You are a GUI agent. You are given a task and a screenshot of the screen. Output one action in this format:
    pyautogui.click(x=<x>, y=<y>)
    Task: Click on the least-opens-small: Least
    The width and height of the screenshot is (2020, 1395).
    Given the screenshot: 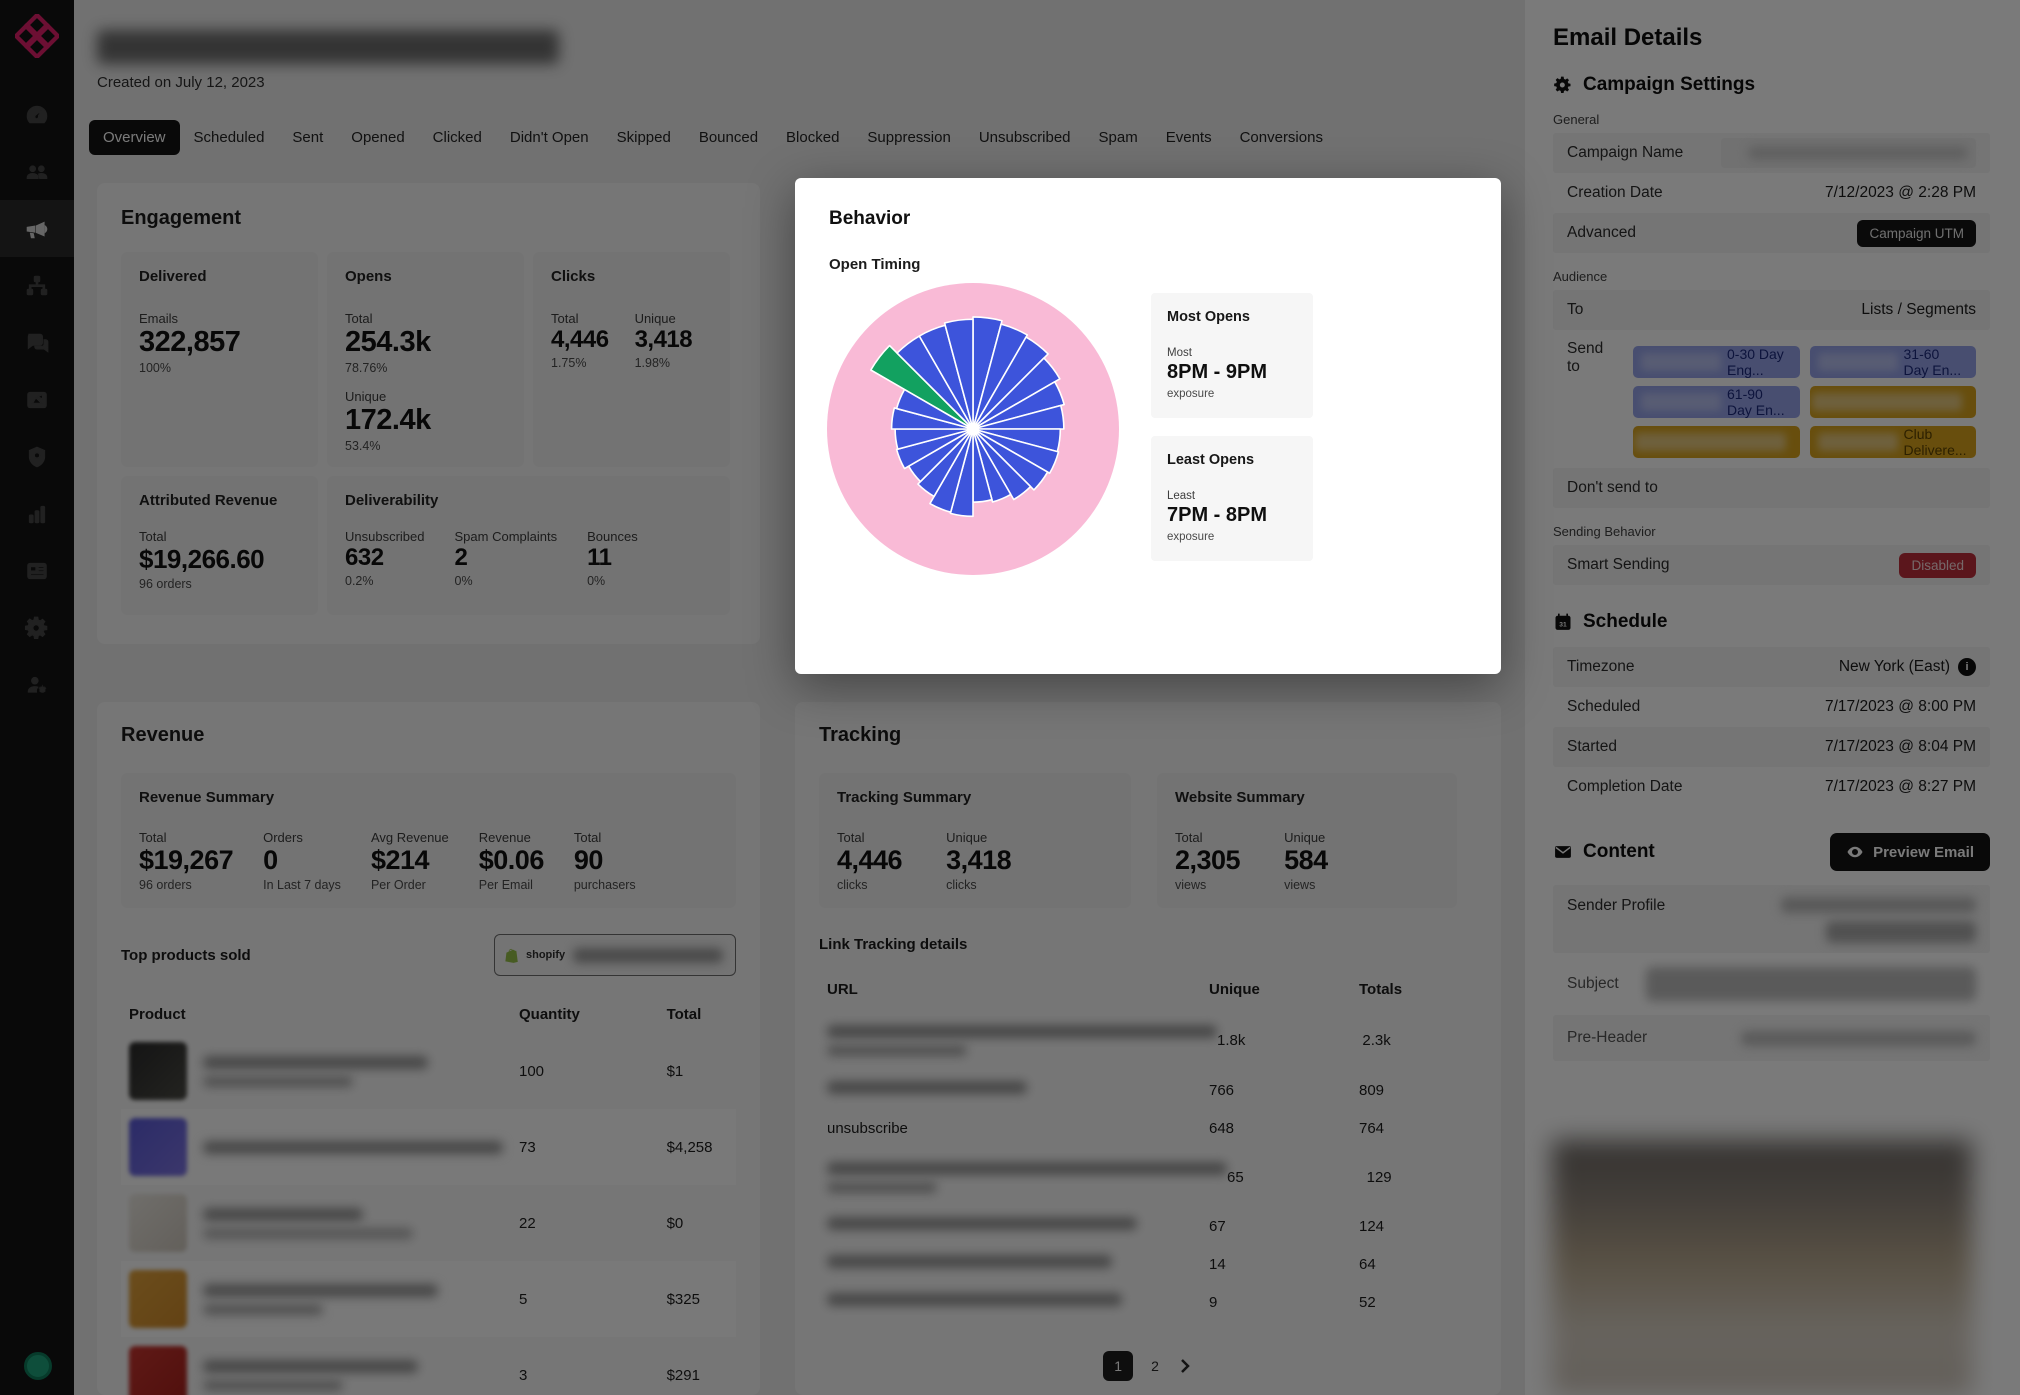 What is the action you would take?
    pyautogui.click(x=1181, y=496)
    